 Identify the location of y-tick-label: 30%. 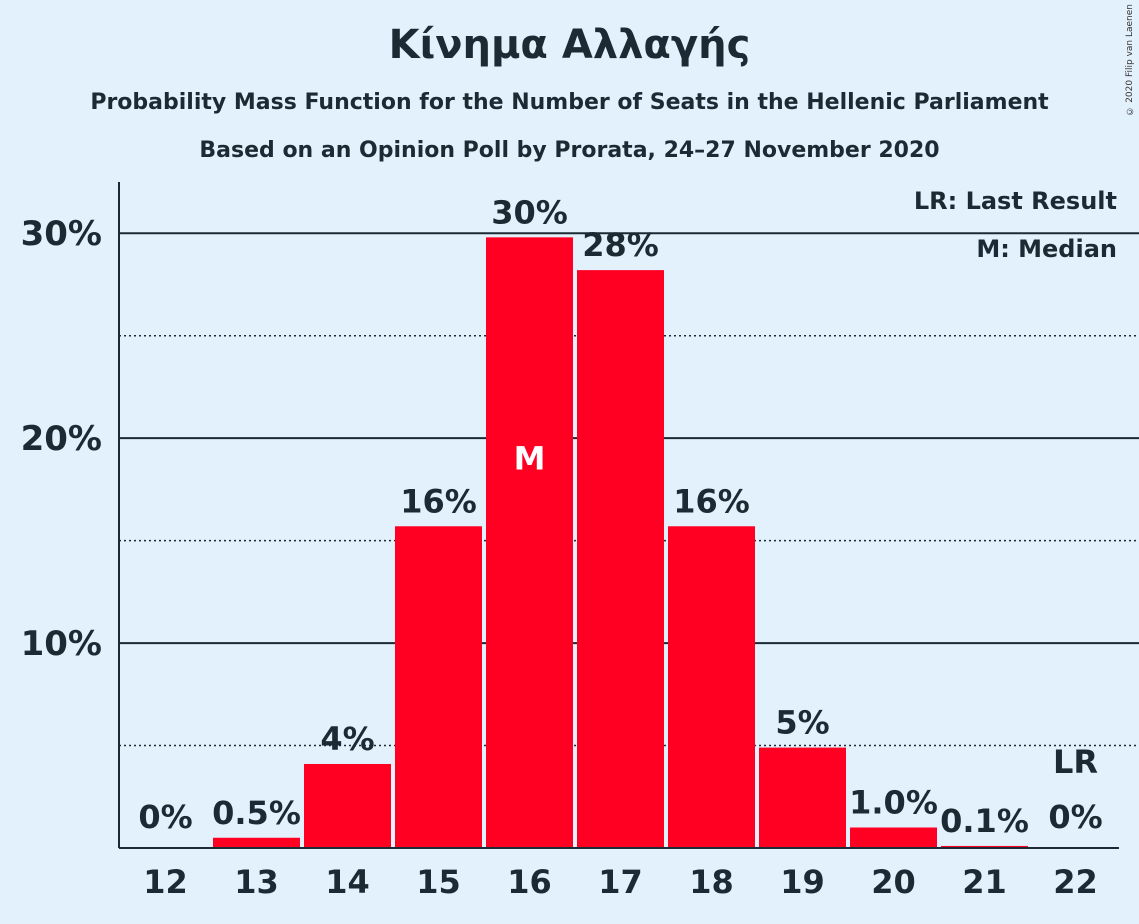
(61, 234).